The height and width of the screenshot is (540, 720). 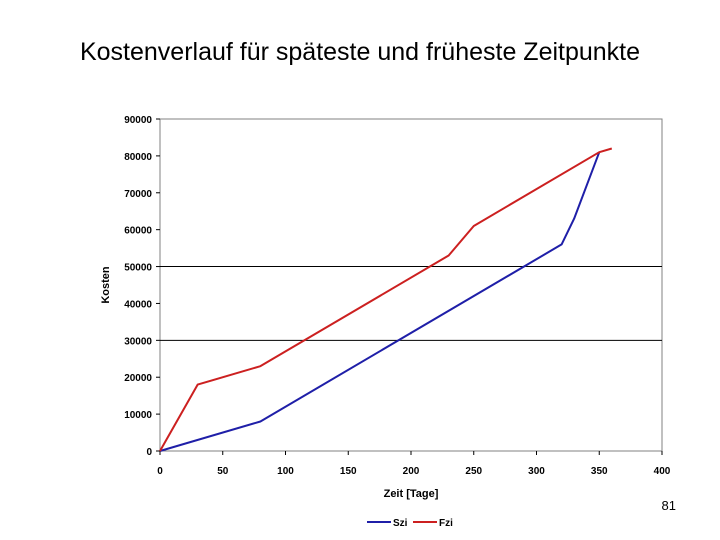 I want to click on y-axis-title: Kosten, so click(x=106, y=285).